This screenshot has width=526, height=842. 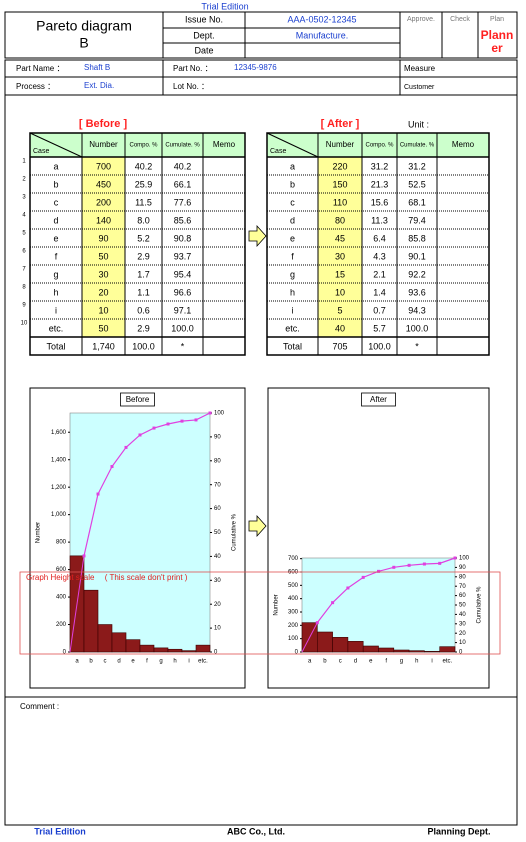 I want to click on table-cell: 2.9, so click(x=143, y=328).